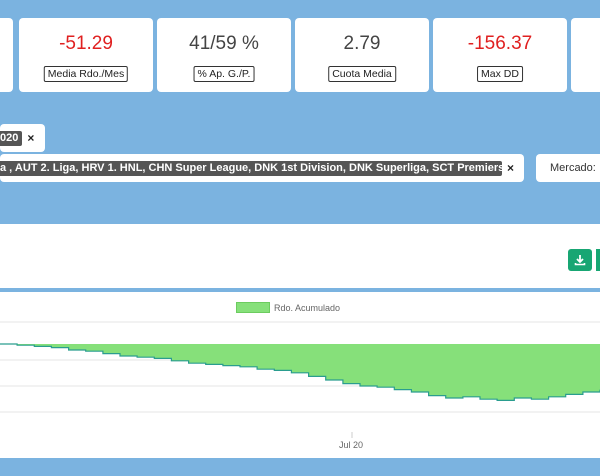 This screenshot has height=476, width=600. I want to click on chart-legend: Rdo. Acumulado, so click(288, 307).